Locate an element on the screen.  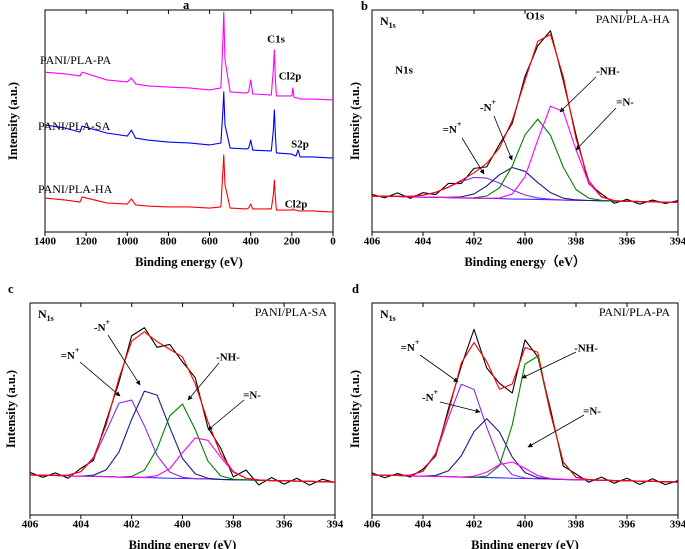
x-tick-label: 800 is located at coordinates (168, 242).